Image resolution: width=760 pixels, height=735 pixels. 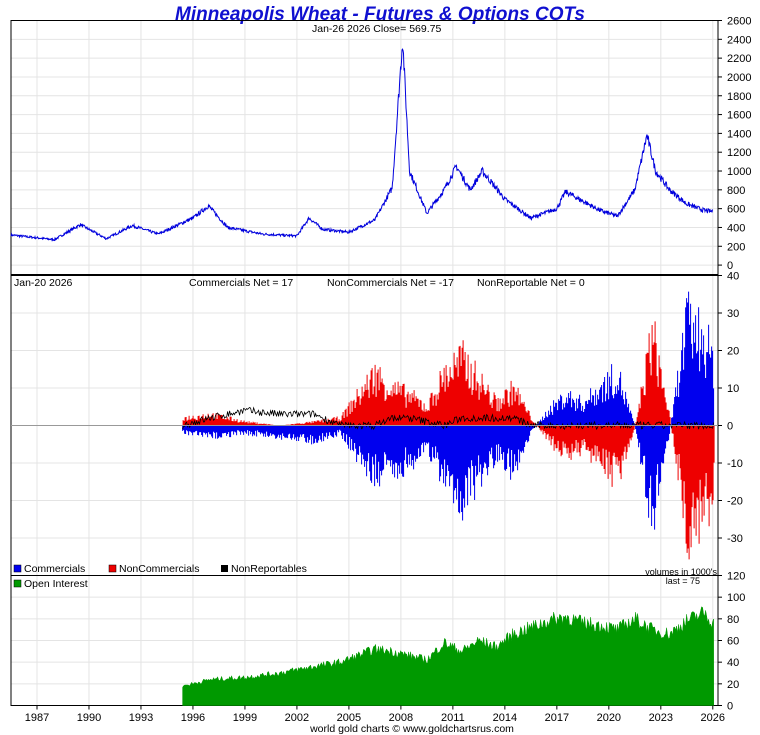 I want to click on volume-note: volumes in 1000's, so click(x=681, y=572).